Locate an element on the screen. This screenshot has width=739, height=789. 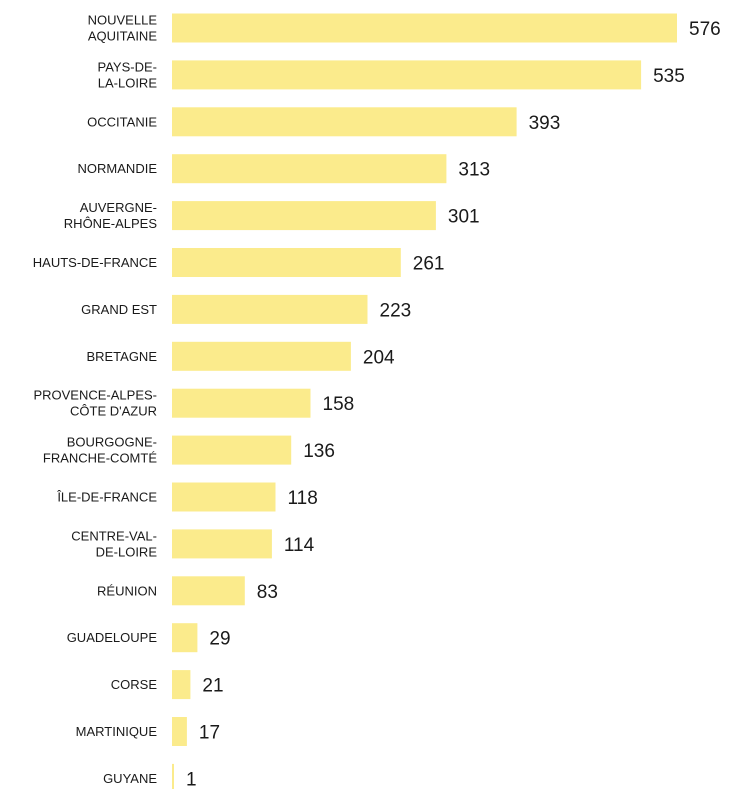
category-label-17: GUYANE is located at coordinates (130, 778).